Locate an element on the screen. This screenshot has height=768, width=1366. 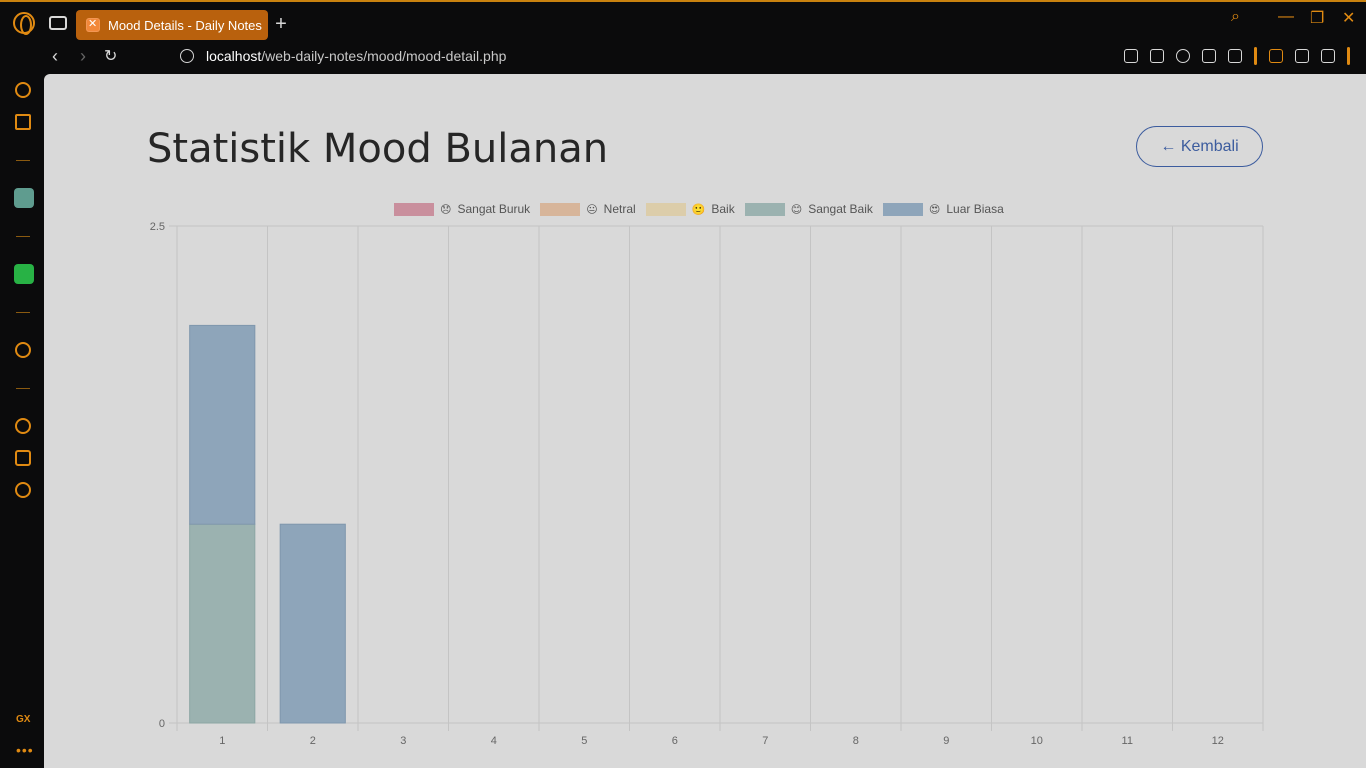
close-icon: ✕ is located at coordinates (1349, 18).